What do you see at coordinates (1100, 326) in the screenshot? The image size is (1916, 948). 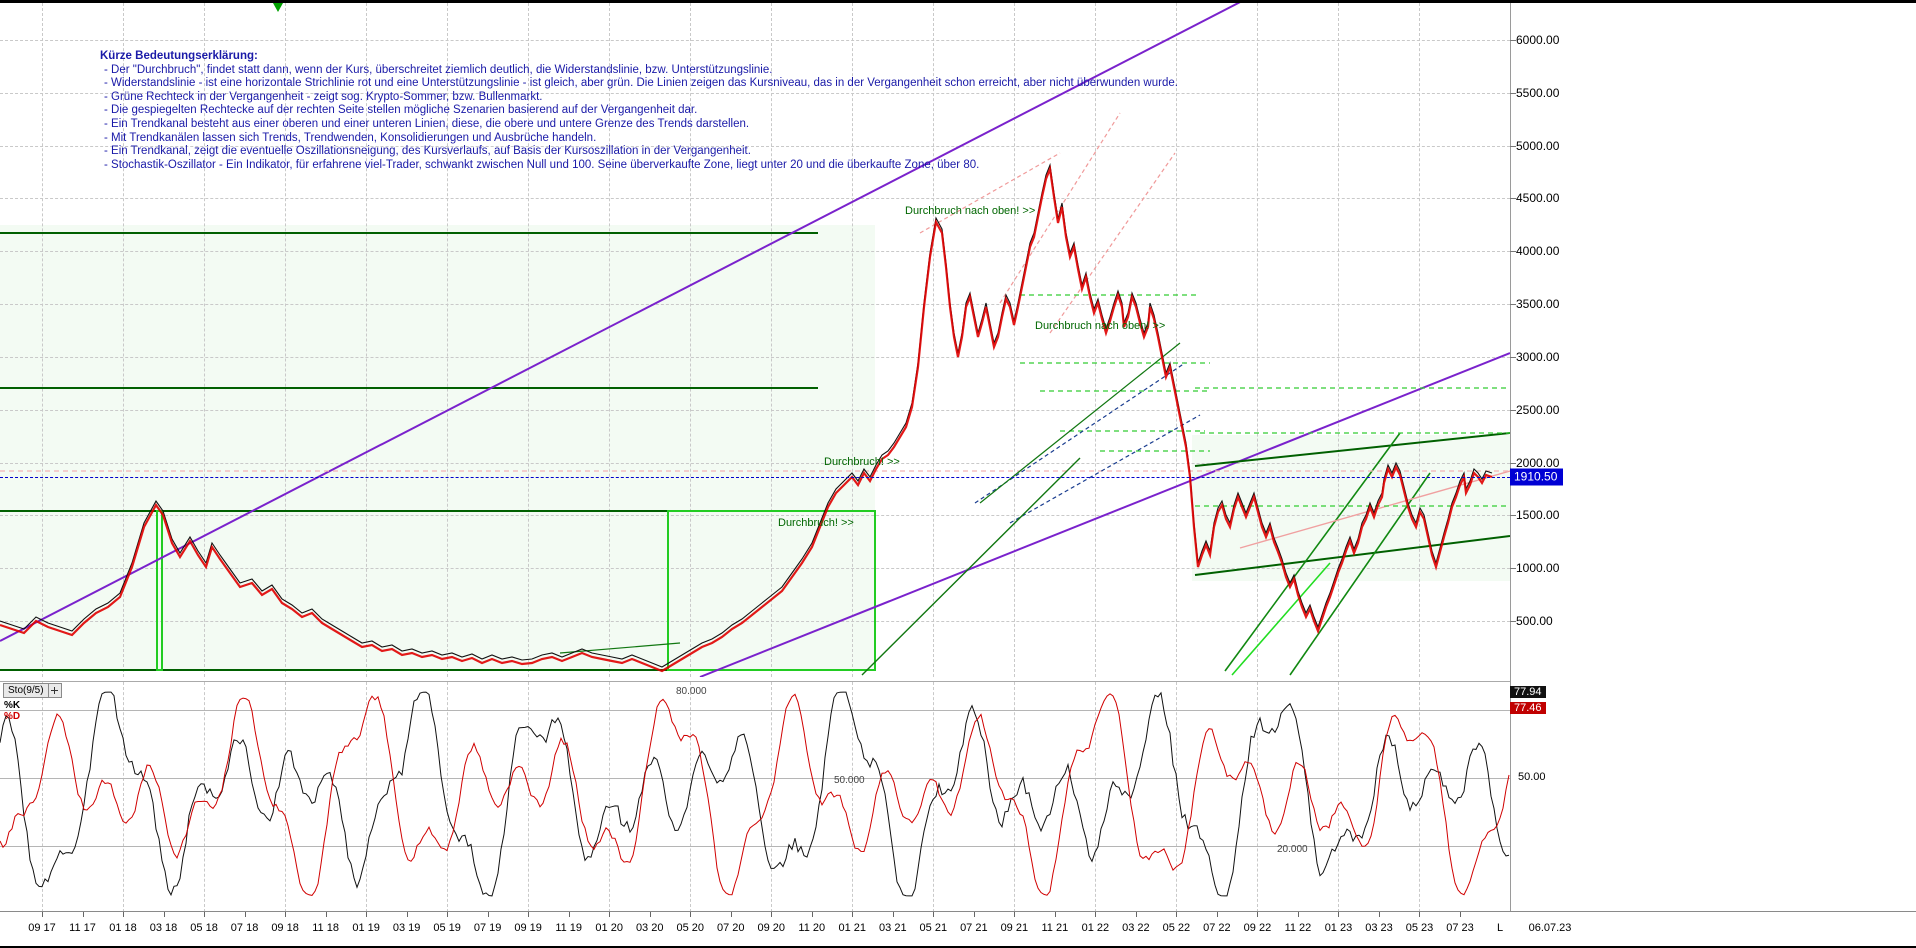 I see `chart-annotation: Durchbruch nach oben! >>` at bounding box center [1100, 326].